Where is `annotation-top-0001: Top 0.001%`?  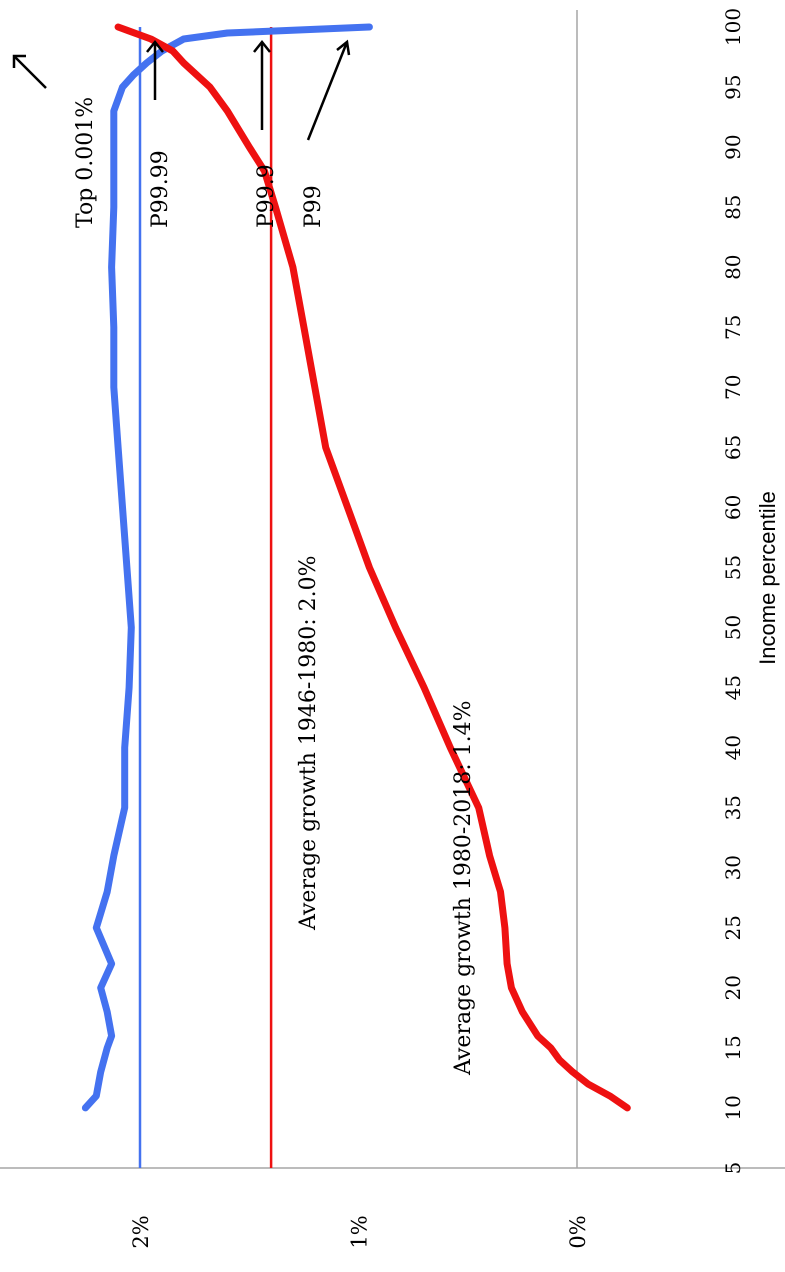
annotation-top-0001: Top 0.001% is located at coordinates (85, 162).